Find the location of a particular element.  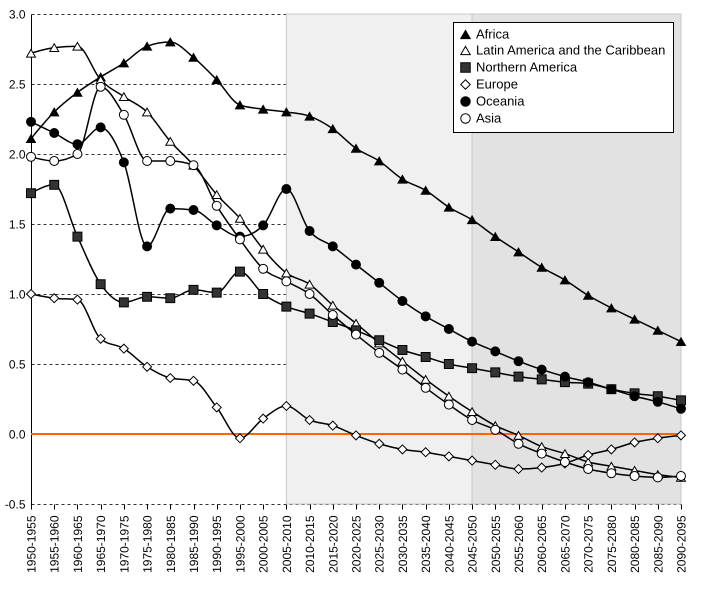

x-tick-label: 2020-2025 is located at coordinates (357, 544).